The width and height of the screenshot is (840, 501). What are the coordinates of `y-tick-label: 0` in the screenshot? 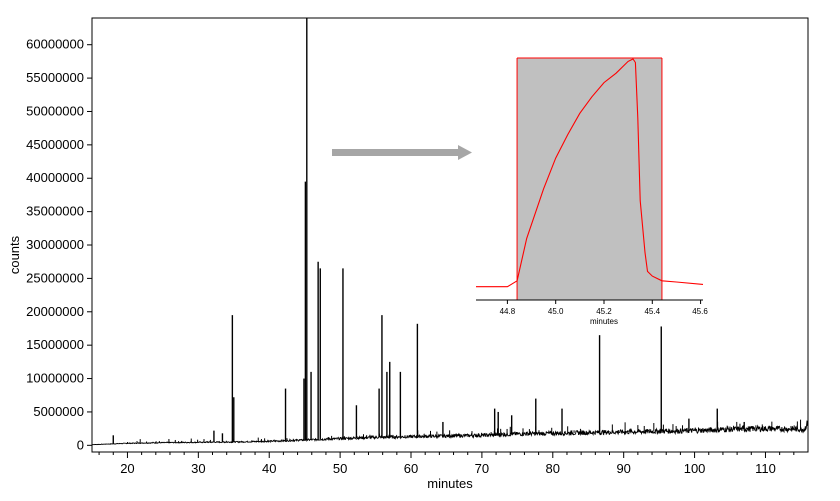 It's located at (80, 444).